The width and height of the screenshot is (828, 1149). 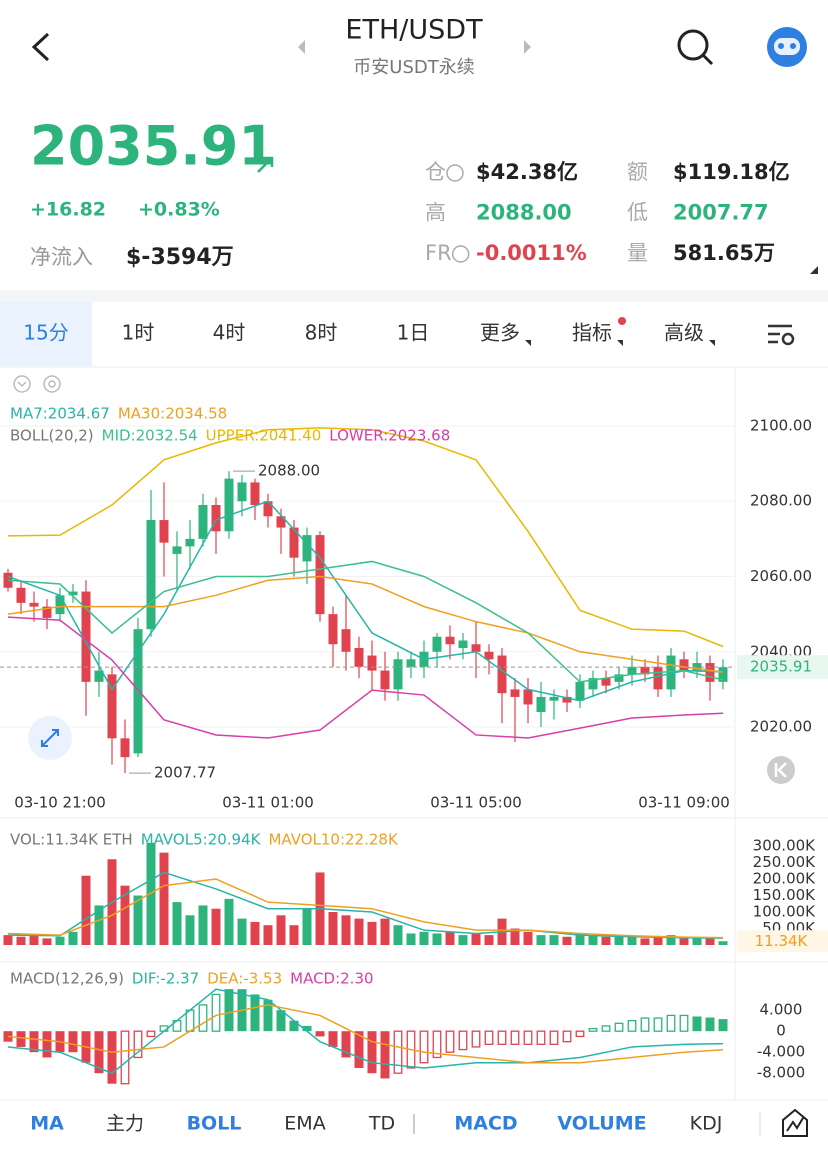 What do you see at coordinates (460, 254) in the screenshot?
I see `info-icon` at bounding box center [460, 254].